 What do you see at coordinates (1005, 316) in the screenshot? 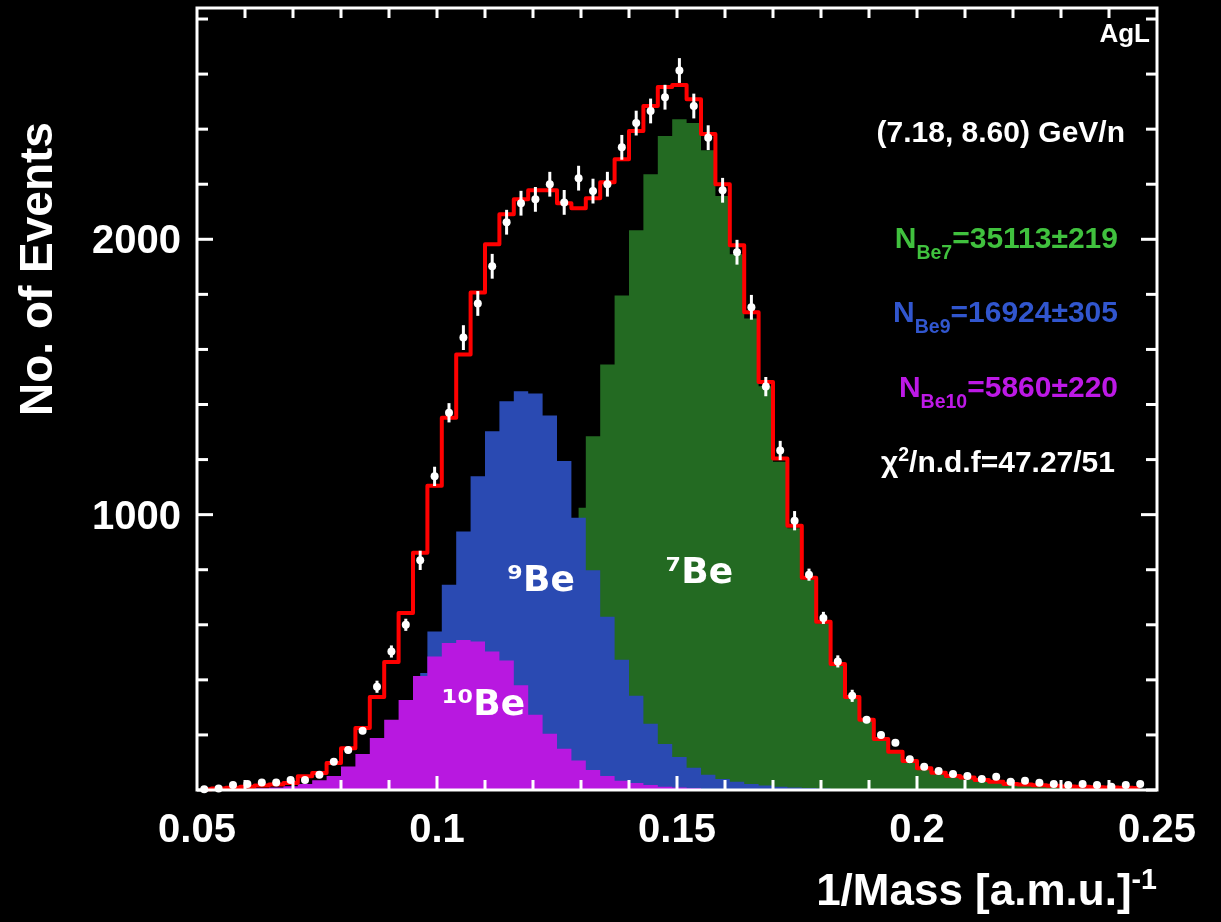
I see `annotation: N$_{Be9}$=16924±305` at bounding box center [1005, 316].